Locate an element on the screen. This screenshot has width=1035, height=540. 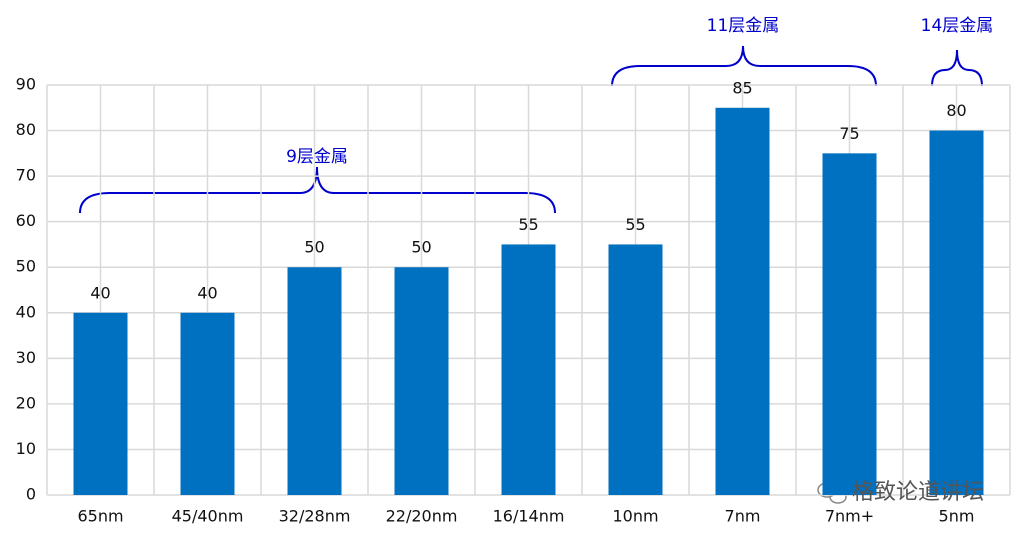
annotation: 11层金属 is located at coordinates (743, 26).